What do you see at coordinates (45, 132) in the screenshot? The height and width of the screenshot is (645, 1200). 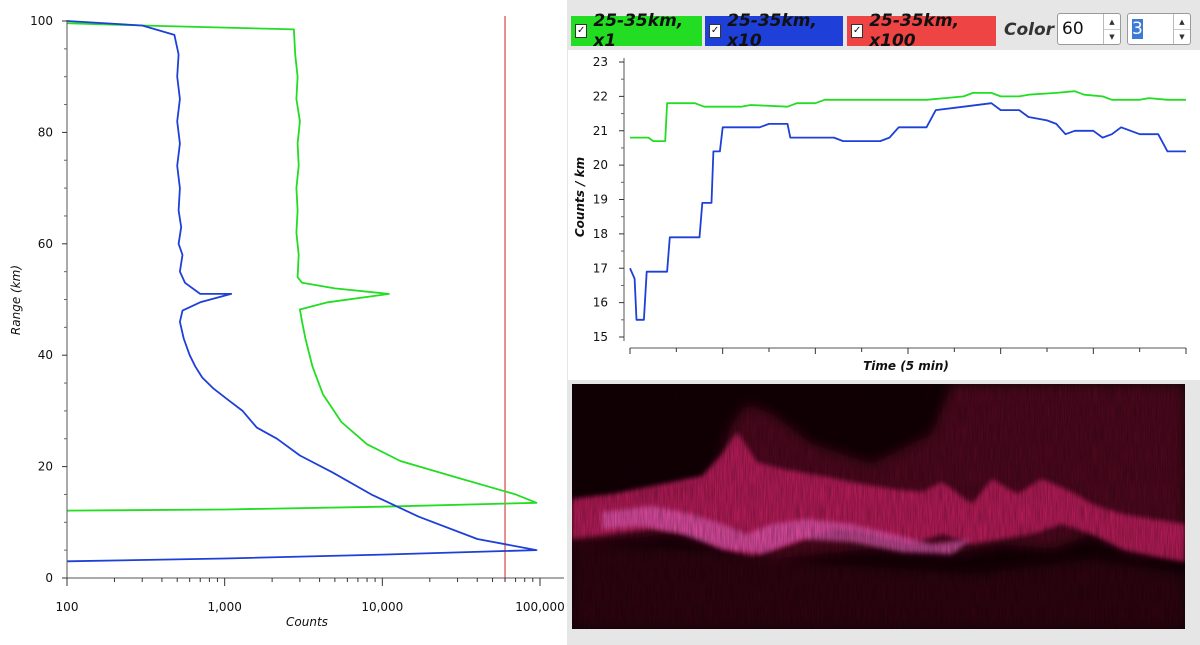 I see `y-tick-label: 80` at bounding box center [45, 132].